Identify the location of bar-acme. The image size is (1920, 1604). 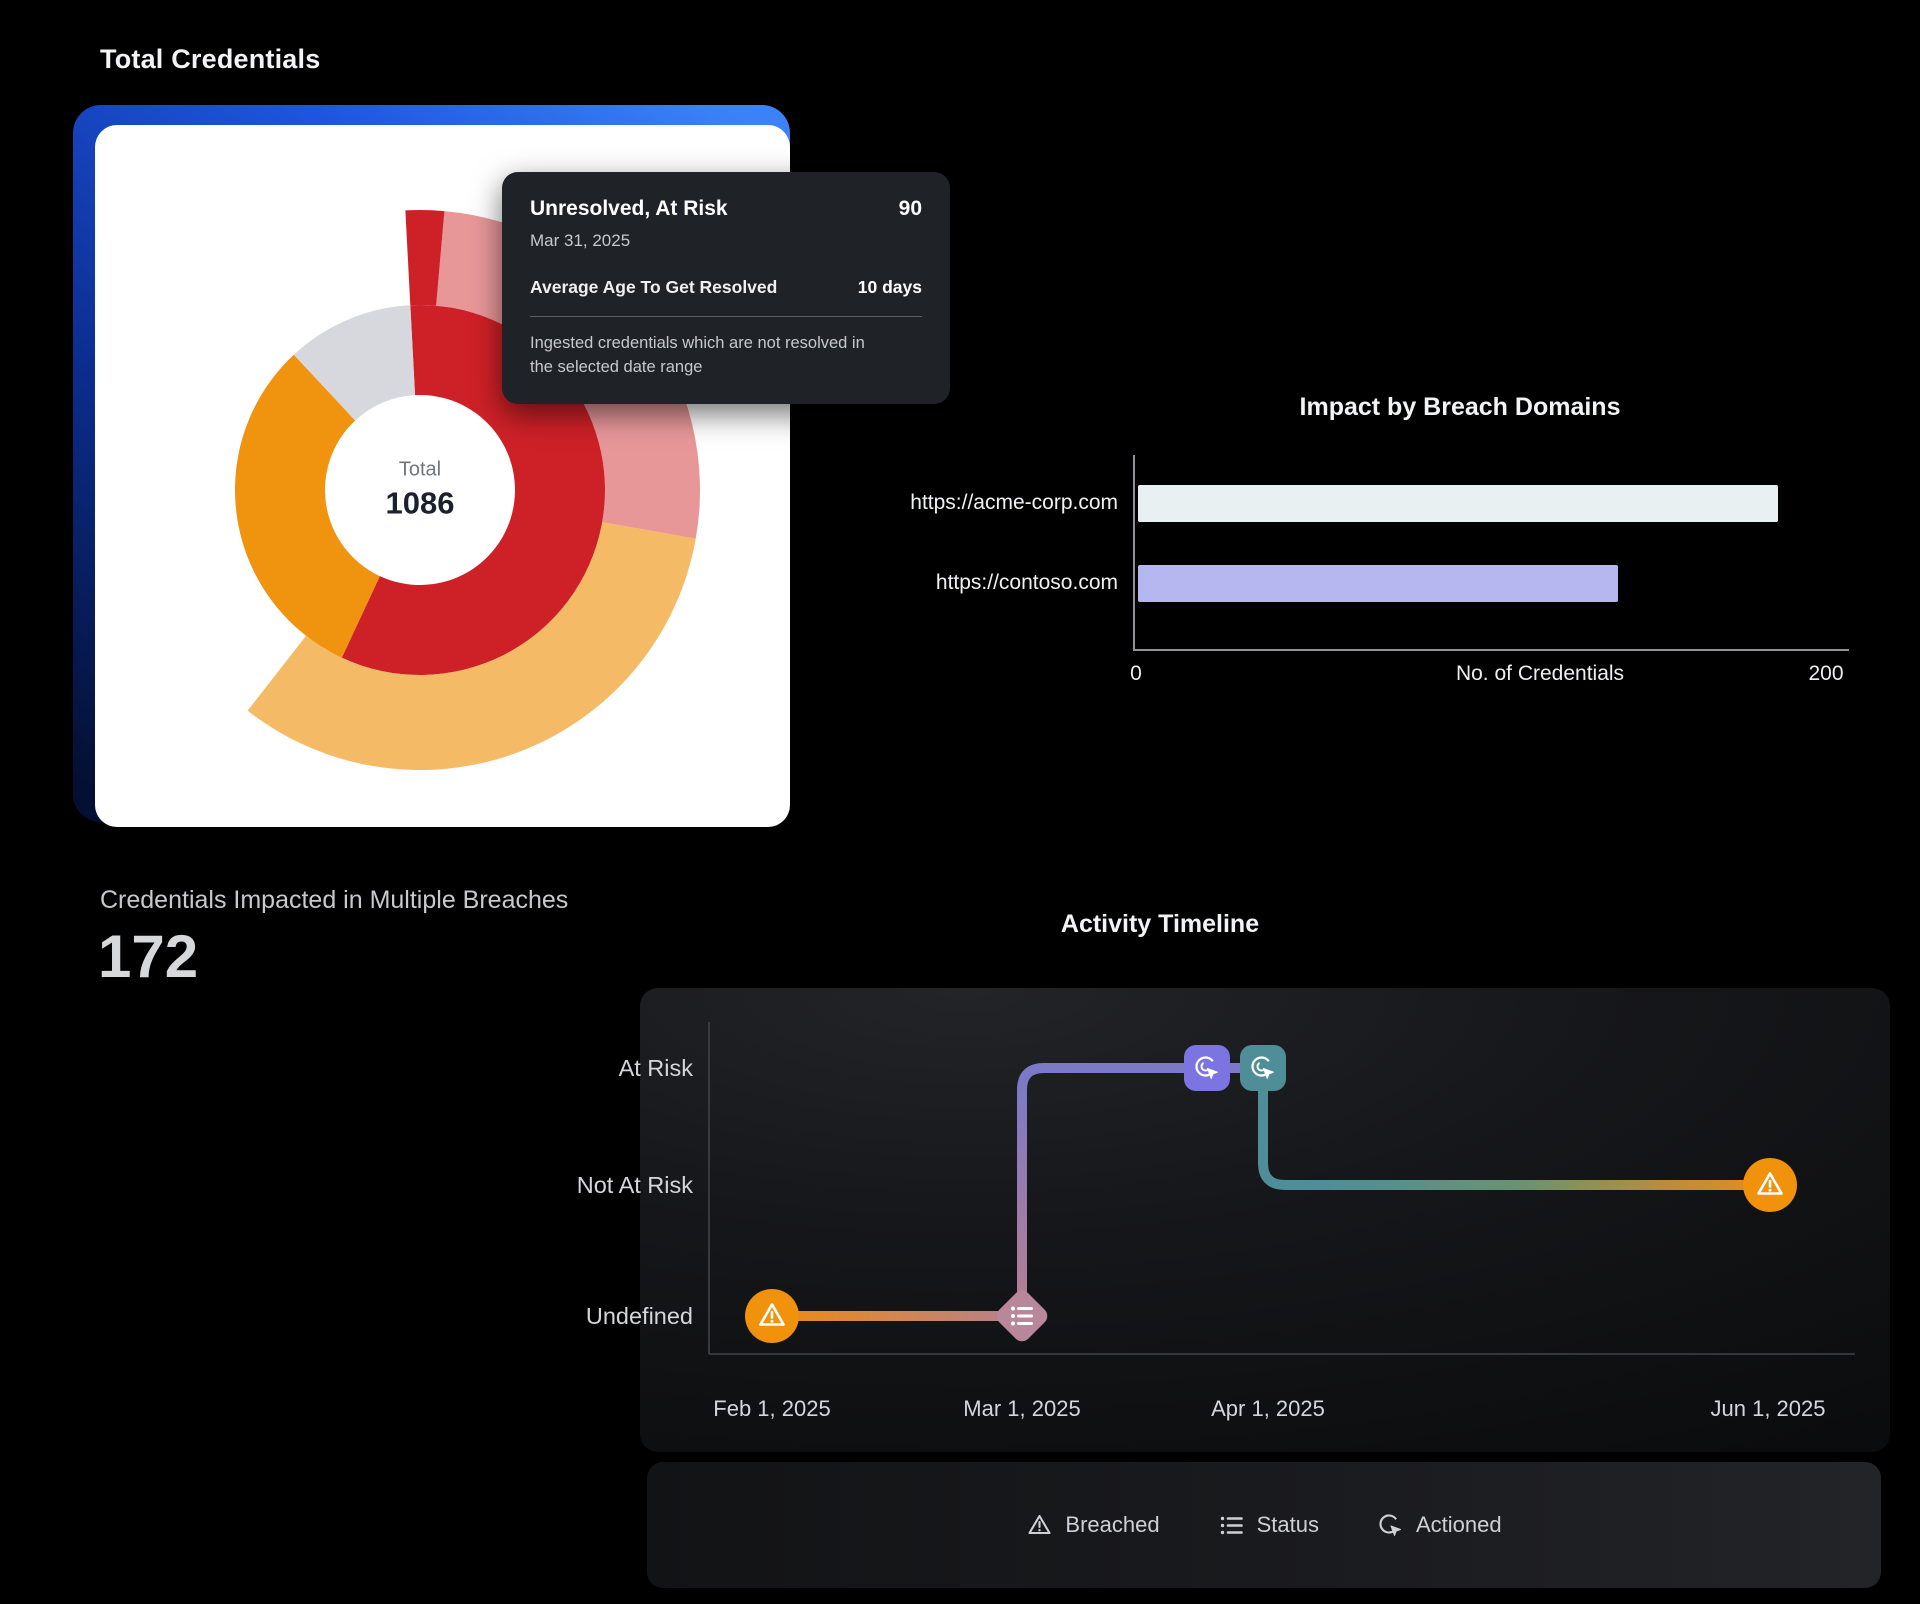
(1458, 503).